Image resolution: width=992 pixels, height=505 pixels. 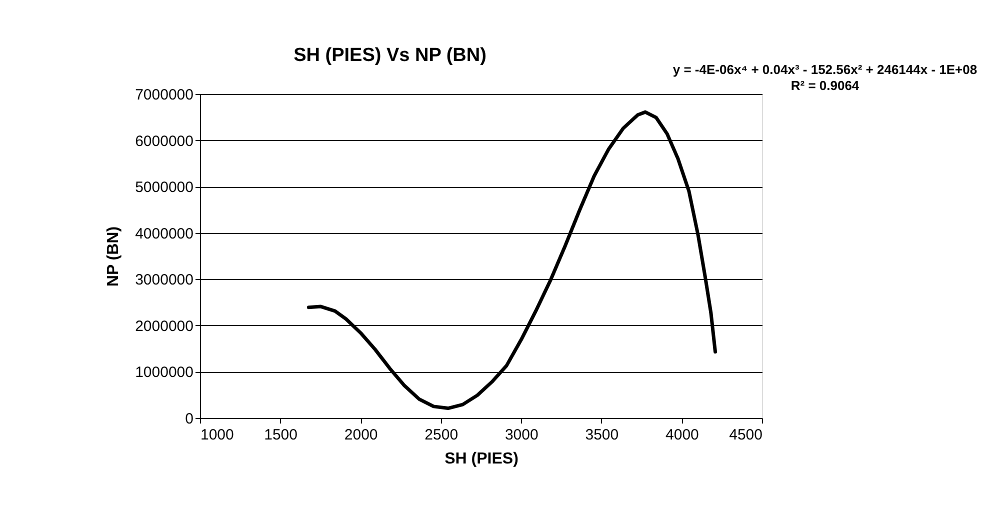 What do you see at coordinates (164, 280) in the screenshot?
I see `y-tick-label: 3000000` at bounding box center [164, 280].